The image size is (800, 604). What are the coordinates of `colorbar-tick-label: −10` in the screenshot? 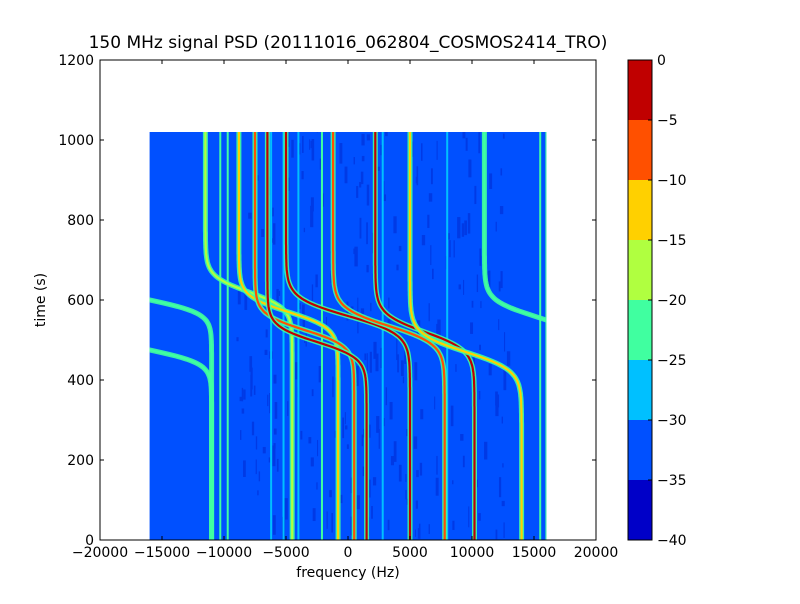 It's located at (672, 181).